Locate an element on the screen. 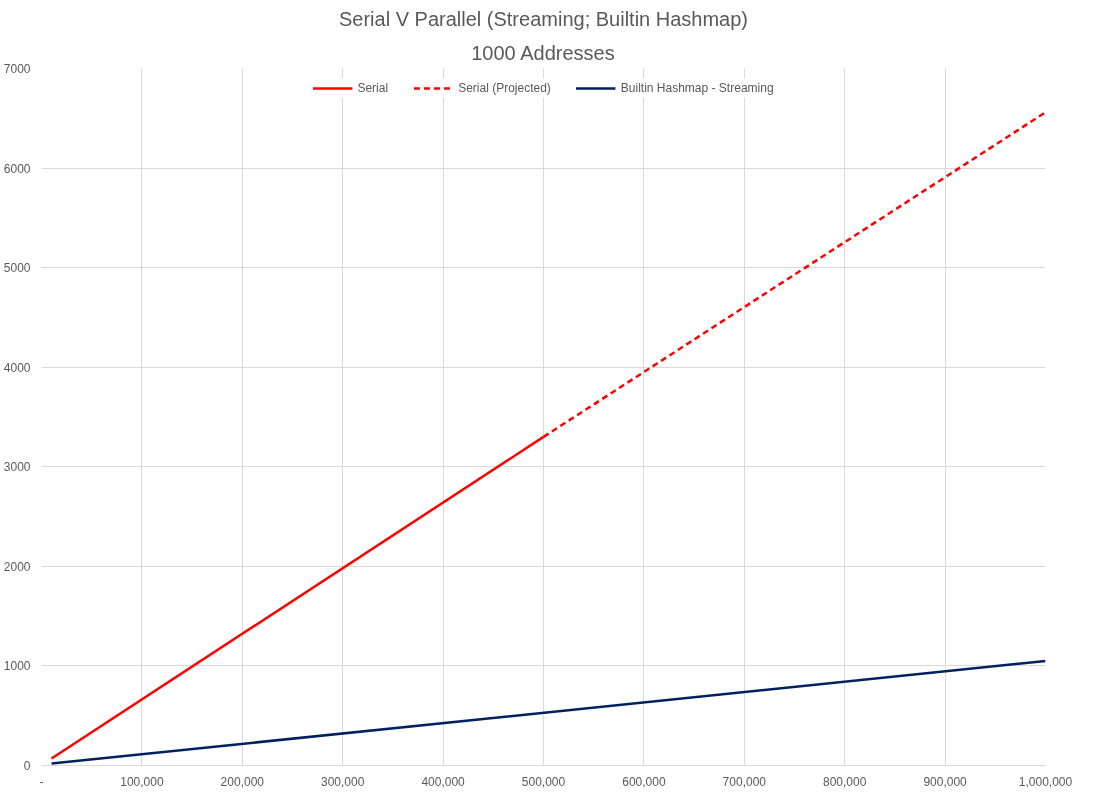 The width and height of the screenshot is (1093, 799). legend-label: Builtin Hashmap - Streaming is located at coordinates (697, 88).